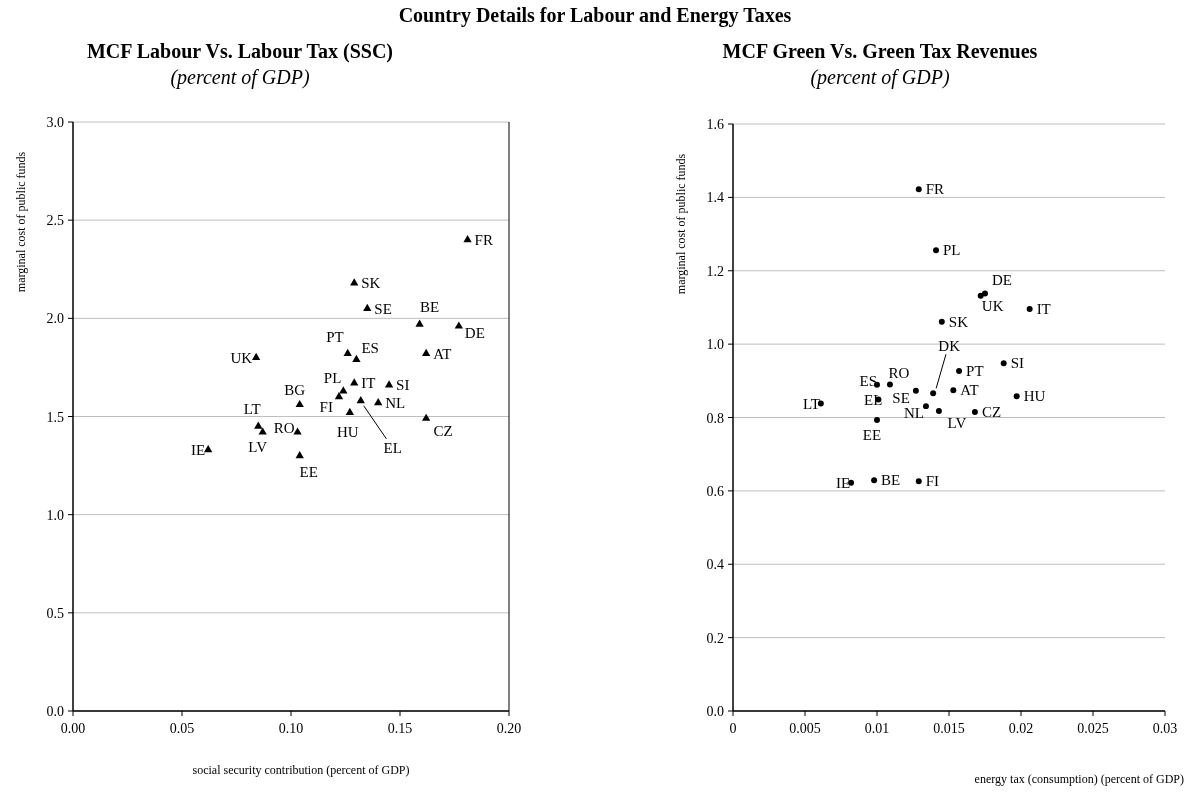 The image size is (1190, 792). I want to click on y-tick-label: 0.2, so click(715, 638).